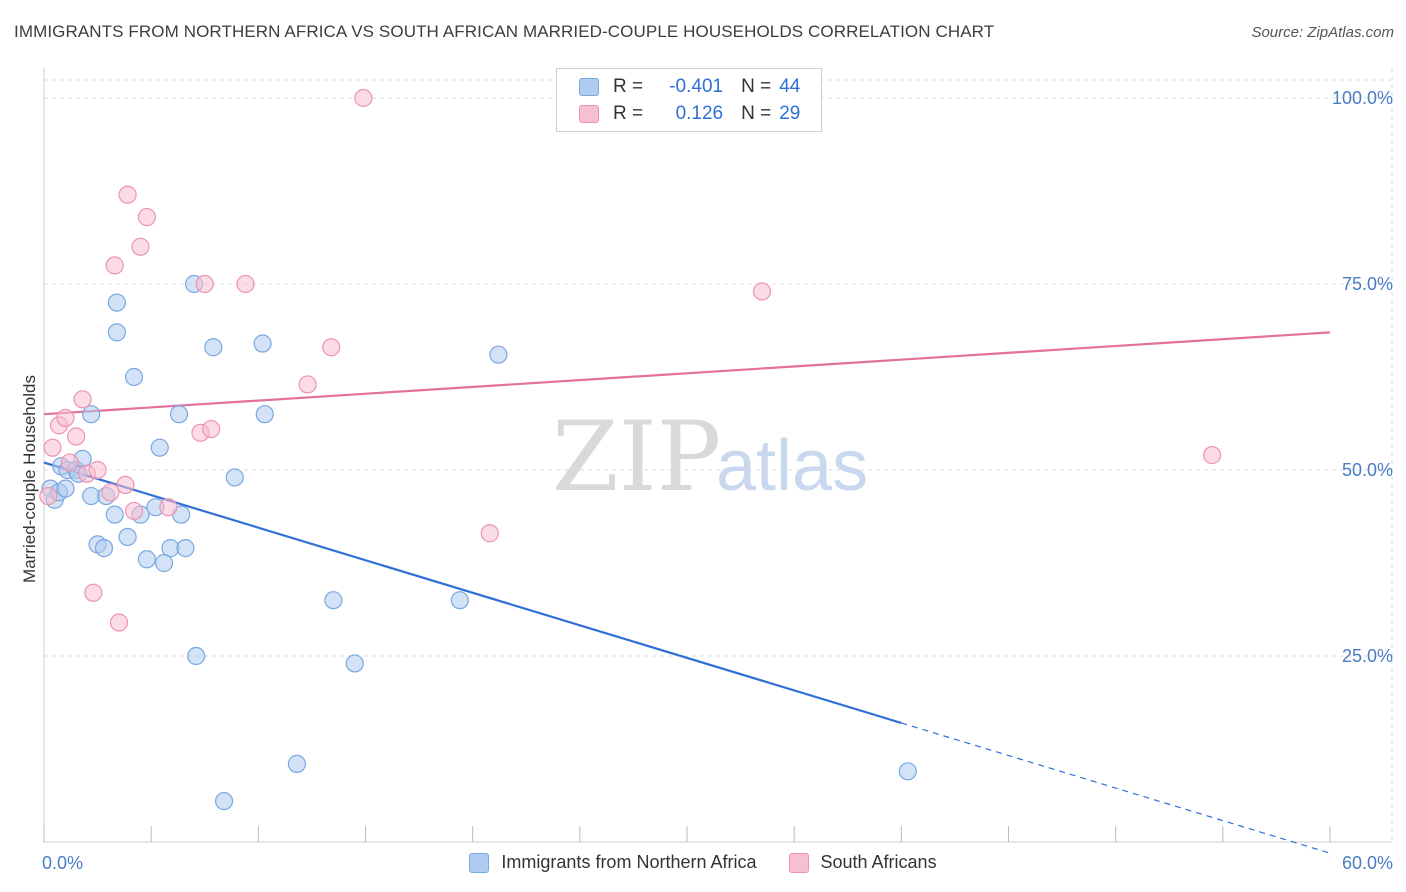 The height and width of the screenshot is (892, 1406). I want to click on series-legend-item-blue: Immigrants from Northern Africa, so click(613, 862).